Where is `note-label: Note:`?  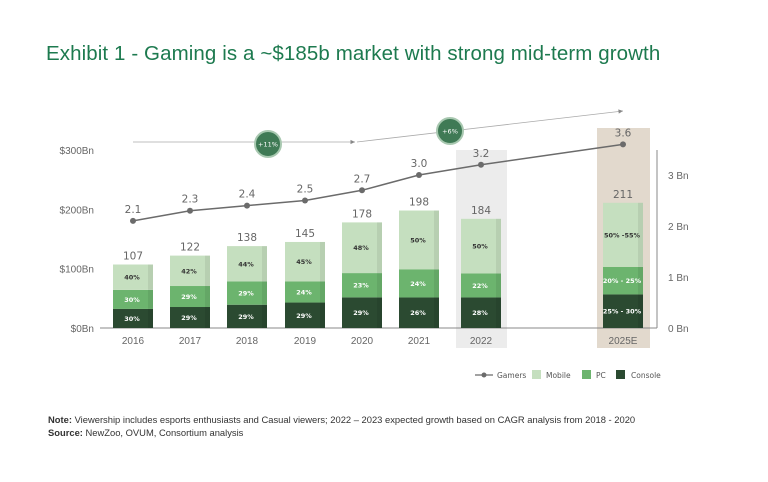 note-label: Note: is located at coordinates (60, 419).